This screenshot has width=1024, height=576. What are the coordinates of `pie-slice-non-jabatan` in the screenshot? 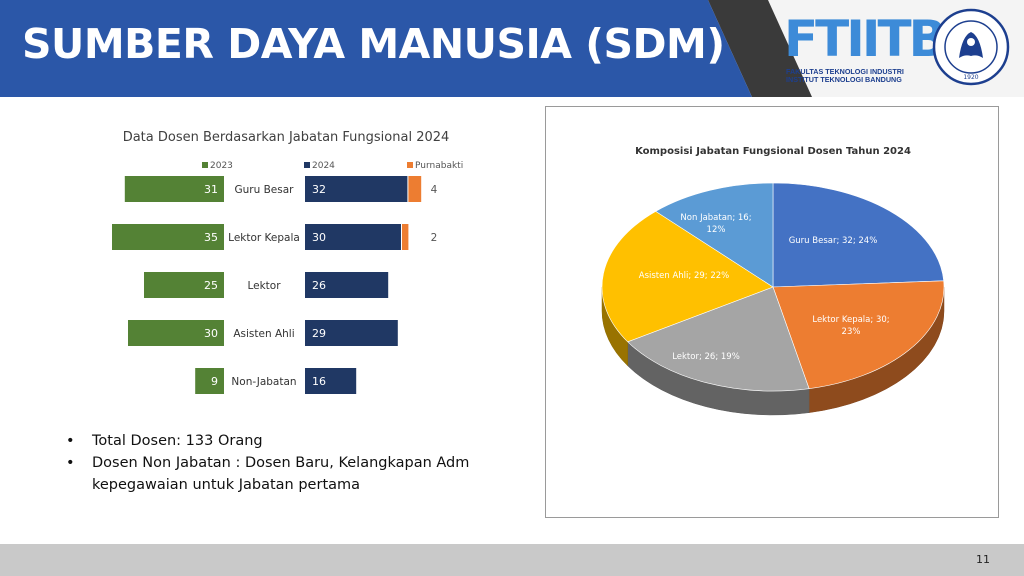 It's located at (714, 235).